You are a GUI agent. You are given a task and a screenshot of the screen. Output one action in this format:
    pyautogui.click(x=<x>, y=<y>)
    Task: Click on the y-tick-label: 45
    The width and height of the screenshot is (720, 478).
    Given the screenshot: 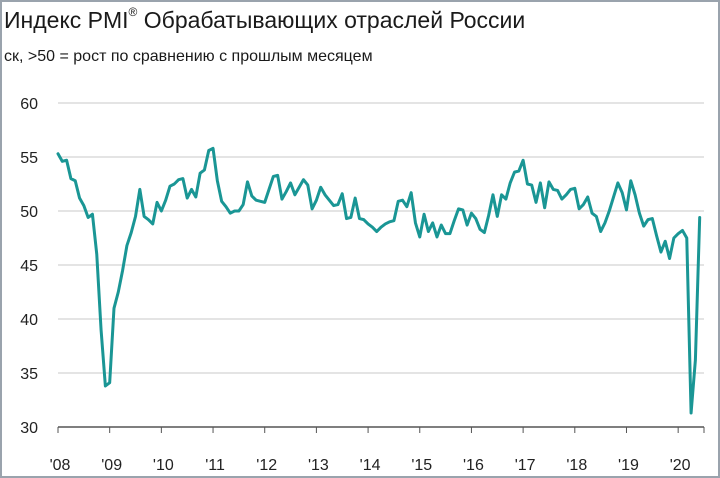 What is the action you would take?
    pyautogui.click(x=29, y=266)
    